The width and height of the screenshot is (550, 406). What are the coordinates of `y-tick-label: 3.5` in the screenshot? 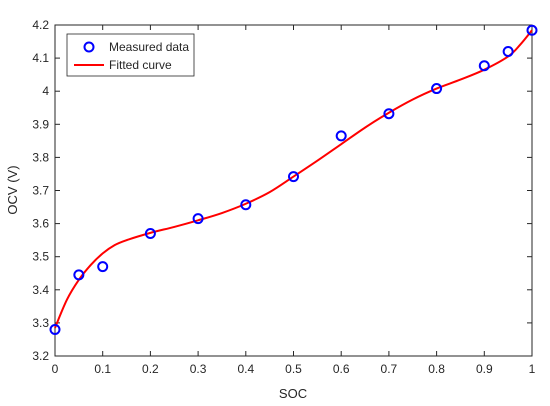 It's located at (40, 257).